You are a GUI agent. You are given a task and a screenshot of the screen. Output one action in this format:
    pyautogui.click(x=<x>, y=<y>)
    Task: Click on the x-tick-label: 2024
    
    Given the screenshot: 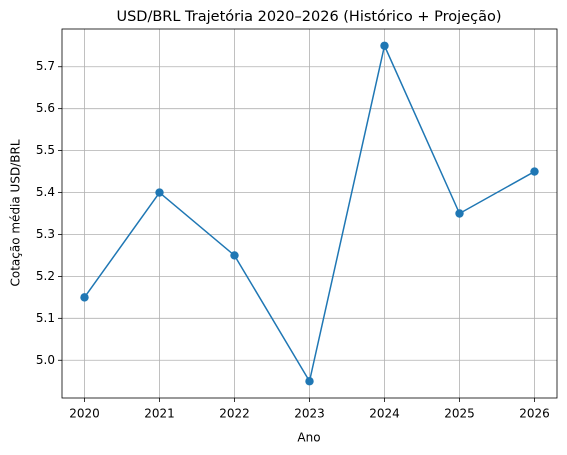 What is the action you would take?
    pyautogui.click(x=384, y=414)
    